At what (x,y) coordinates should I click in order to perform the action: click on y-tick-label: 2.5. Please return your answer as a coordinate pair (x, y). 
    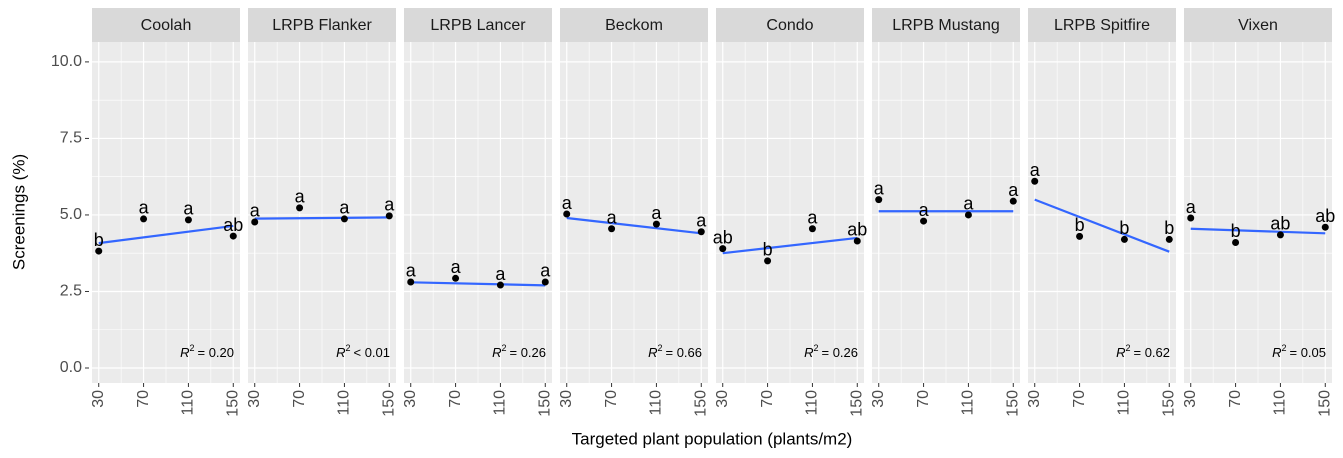
    Looking at the image, I should click on (71, 291).